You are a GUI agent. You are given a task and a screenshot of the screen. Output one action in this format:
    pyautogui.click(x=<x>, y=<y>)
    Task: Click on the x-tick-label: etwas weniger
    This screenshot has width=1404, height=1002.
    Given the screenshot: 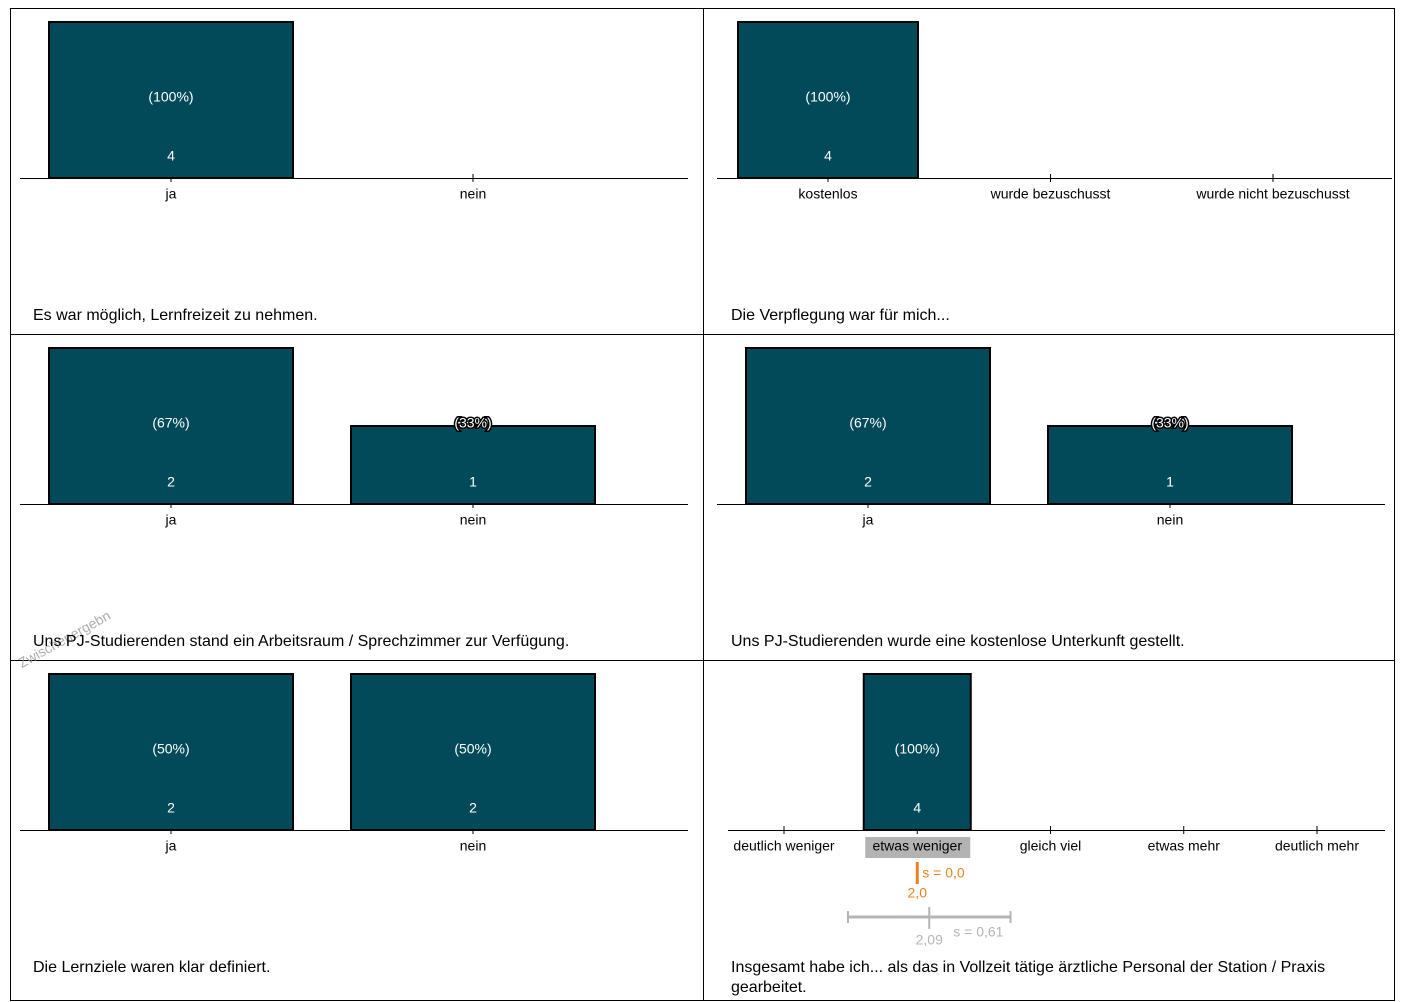 What is the action you would take?
    pyautogui.click(x=918, y=846)
    